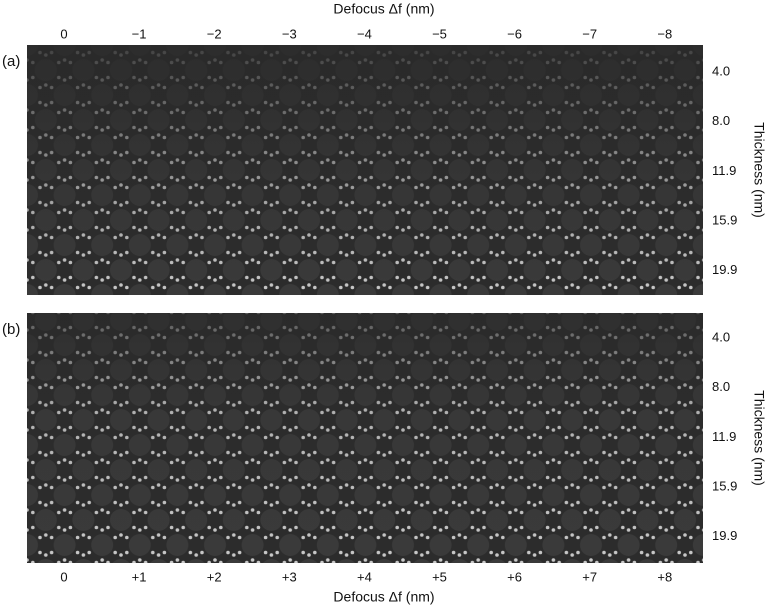 The image size is (770, 613). I want to click on x-tick-label: −3, so click(289, 33).